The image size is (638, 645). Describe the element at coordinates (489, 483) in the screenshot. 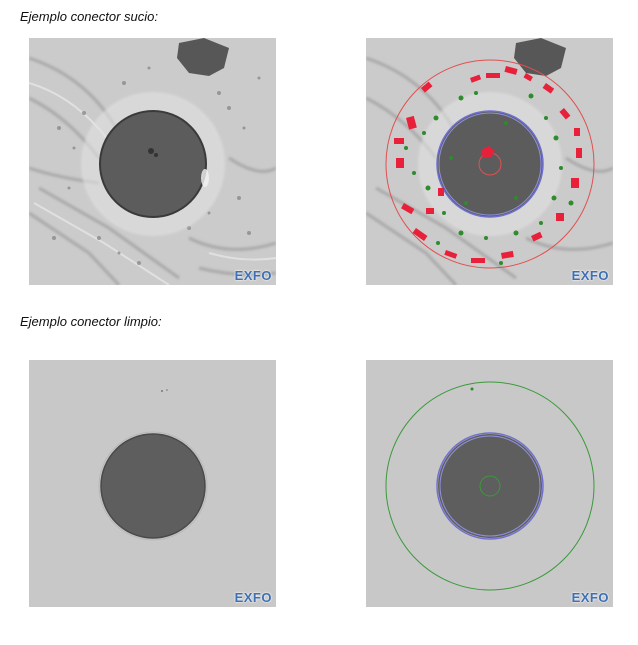

I see `clean-connector-analysis-image: EXFO` at that location.